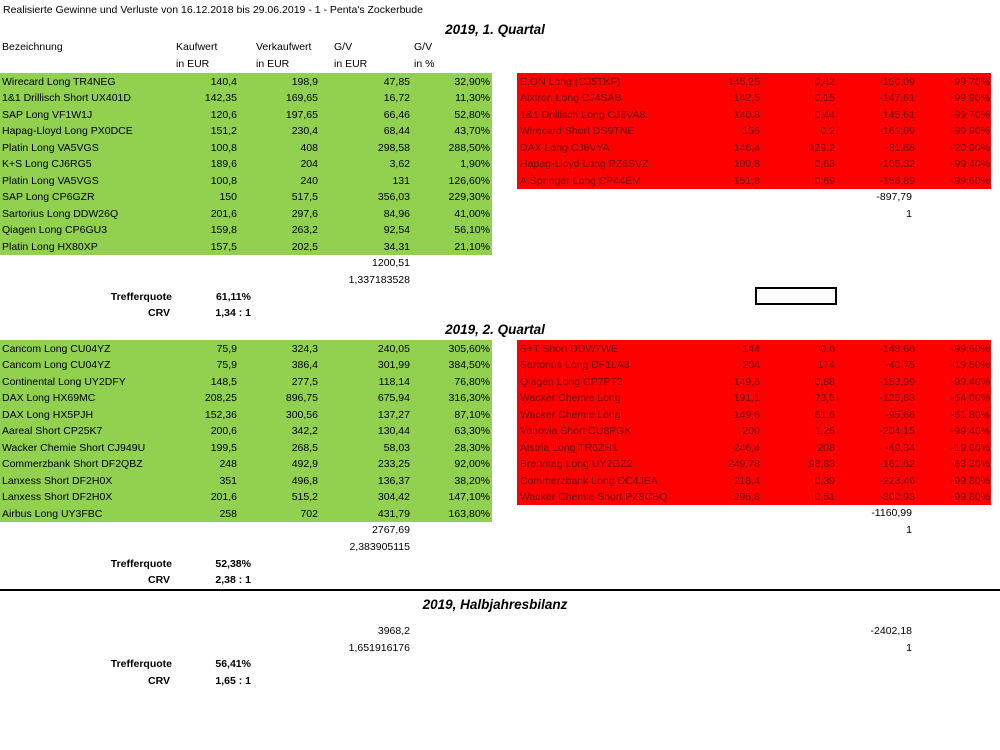  What do you see at coordinates (304, 431) in the screenshot?
I see `gain-value: 342,2` at bounding box center [304, 431].